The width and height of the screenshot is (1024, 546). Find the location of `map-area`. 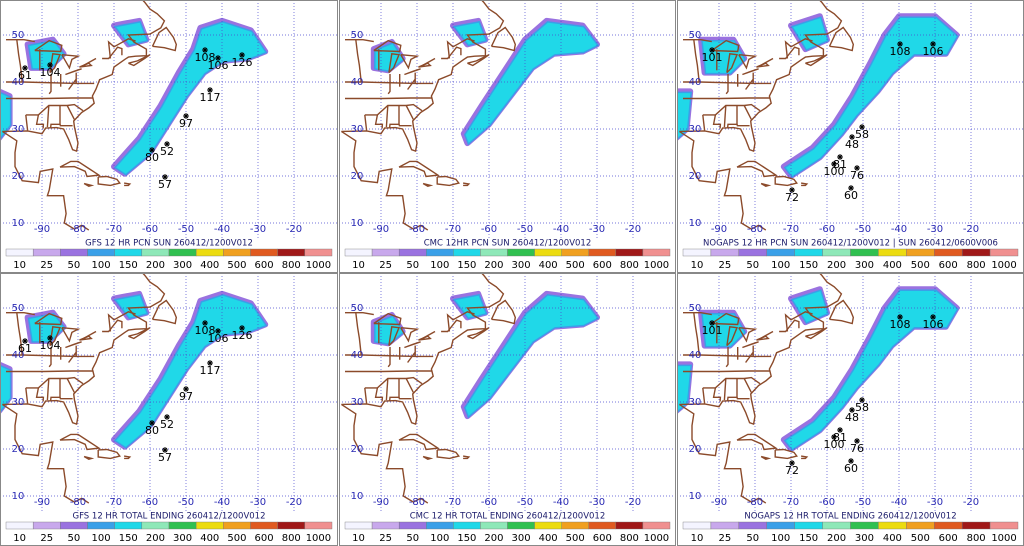

map-area is located at coordinates (507, 119).